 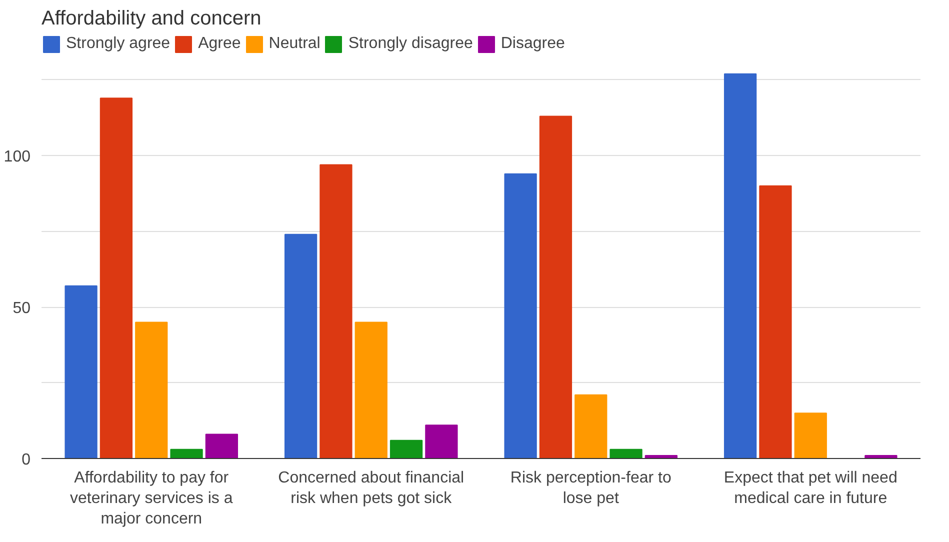 What do you see at coordinates (152, 19) in the screenshot?
I see `chart-title: Affordability and concern` at bounding box center [152, 19].